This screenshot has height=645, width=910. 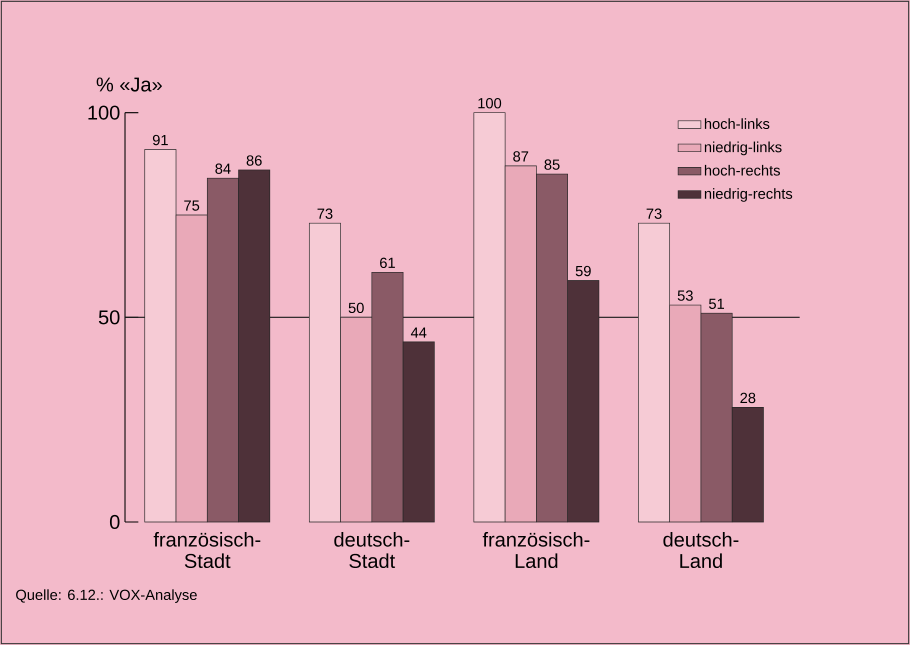 I want to click on data-label: 28, so click(x=748, y=398).